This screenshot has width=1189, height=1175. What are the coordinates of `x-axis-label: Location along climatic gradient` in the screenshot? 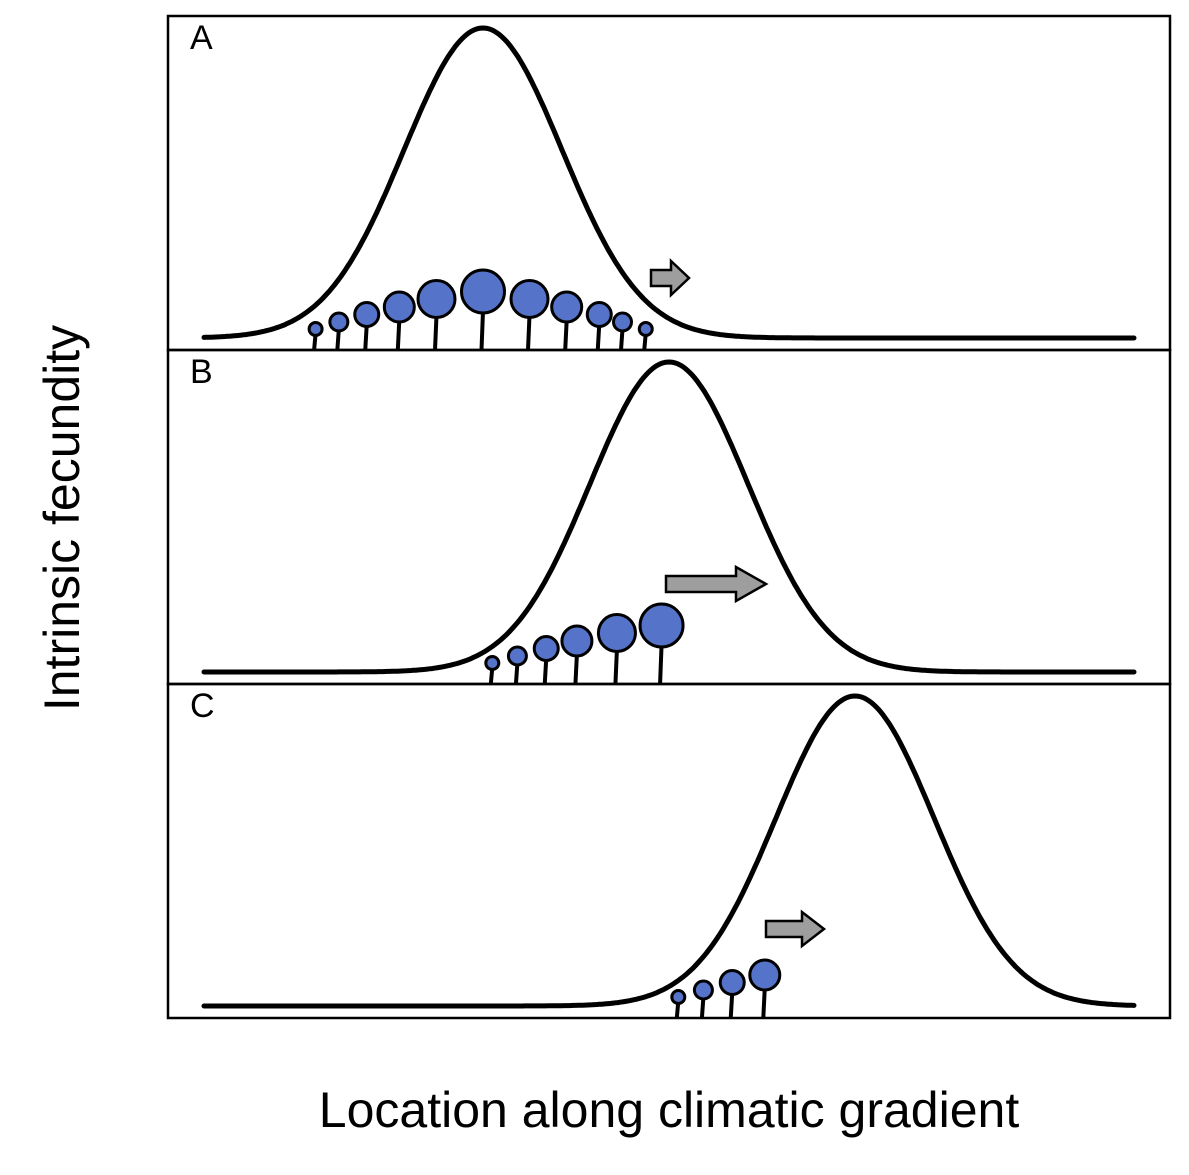 It's located at (669, 1110).